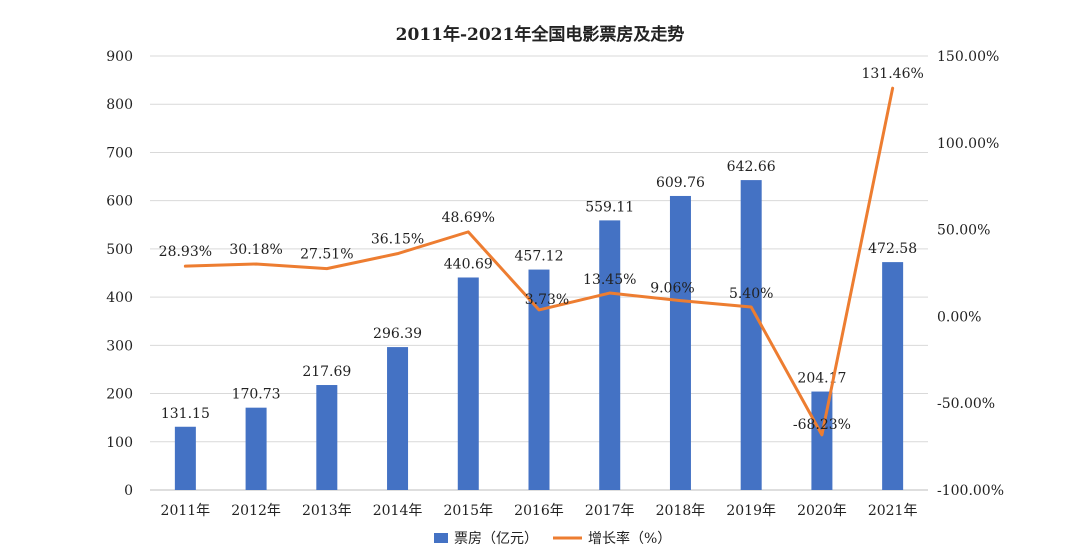  I want to click on left-y-tick-label: 800, so click(119, 105).